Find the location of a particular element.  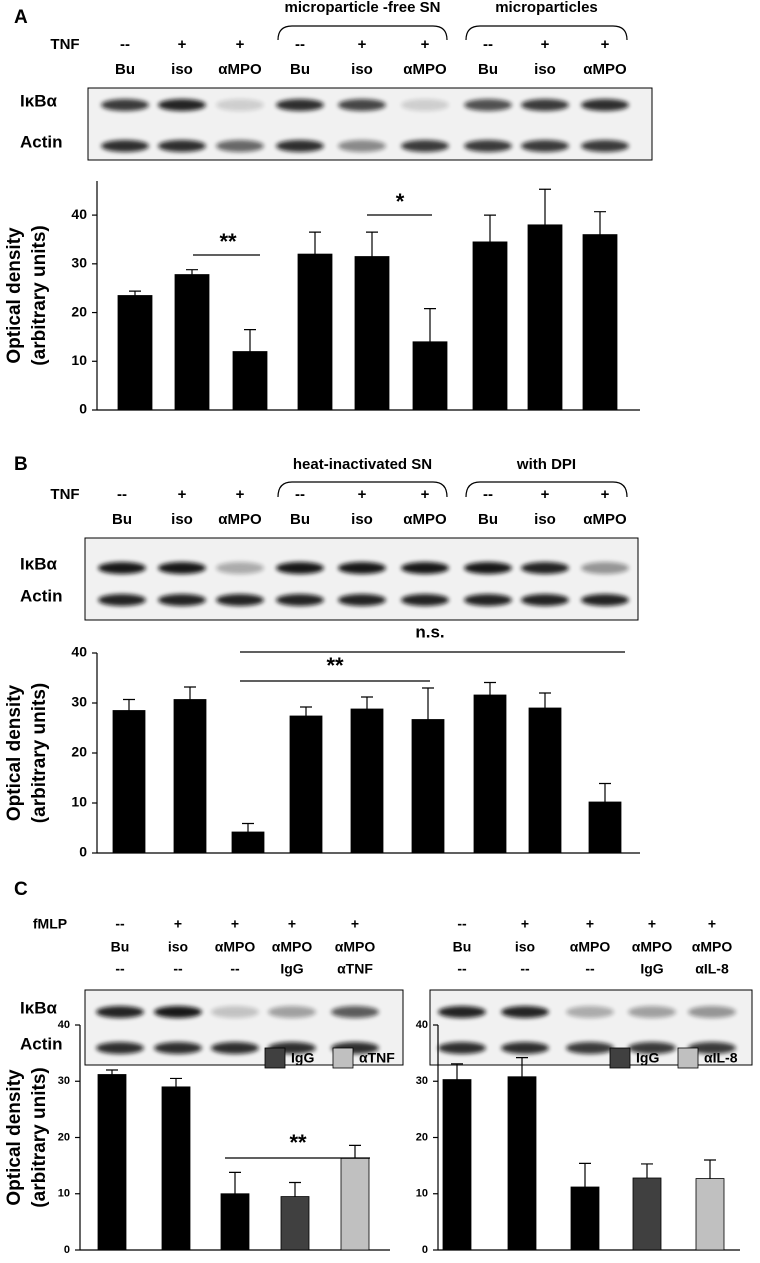

group-label: microparticle -free SN is located at coordinates (363, 8).